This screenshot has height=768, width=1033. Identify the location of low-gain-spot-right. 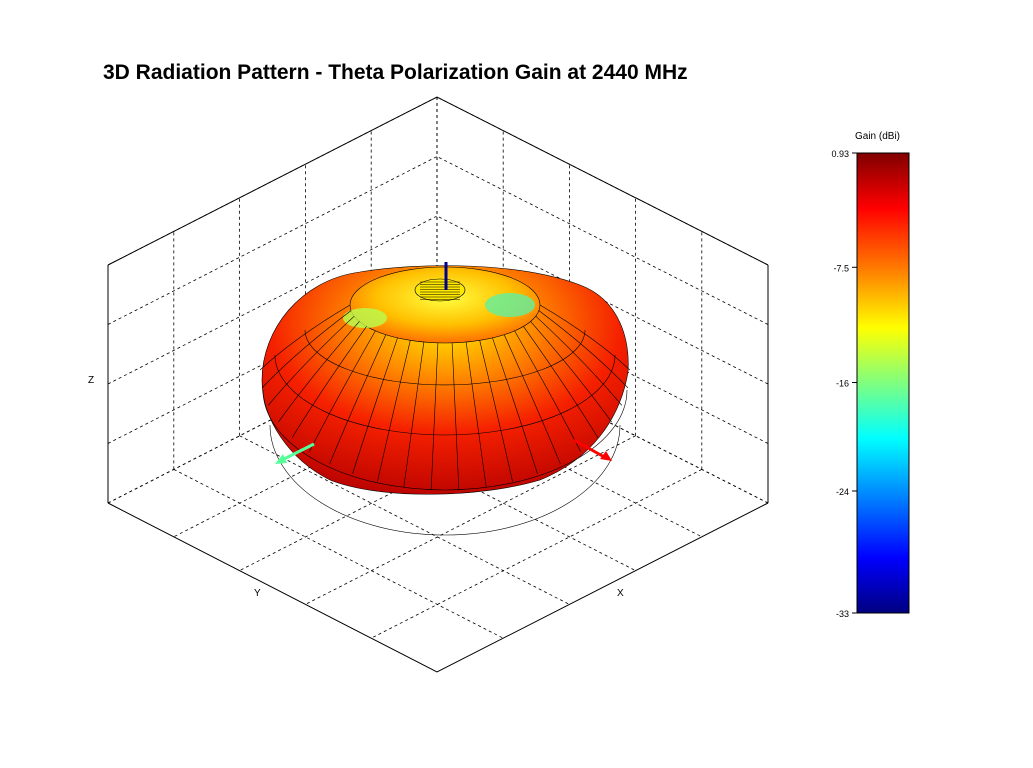
(510, 305).